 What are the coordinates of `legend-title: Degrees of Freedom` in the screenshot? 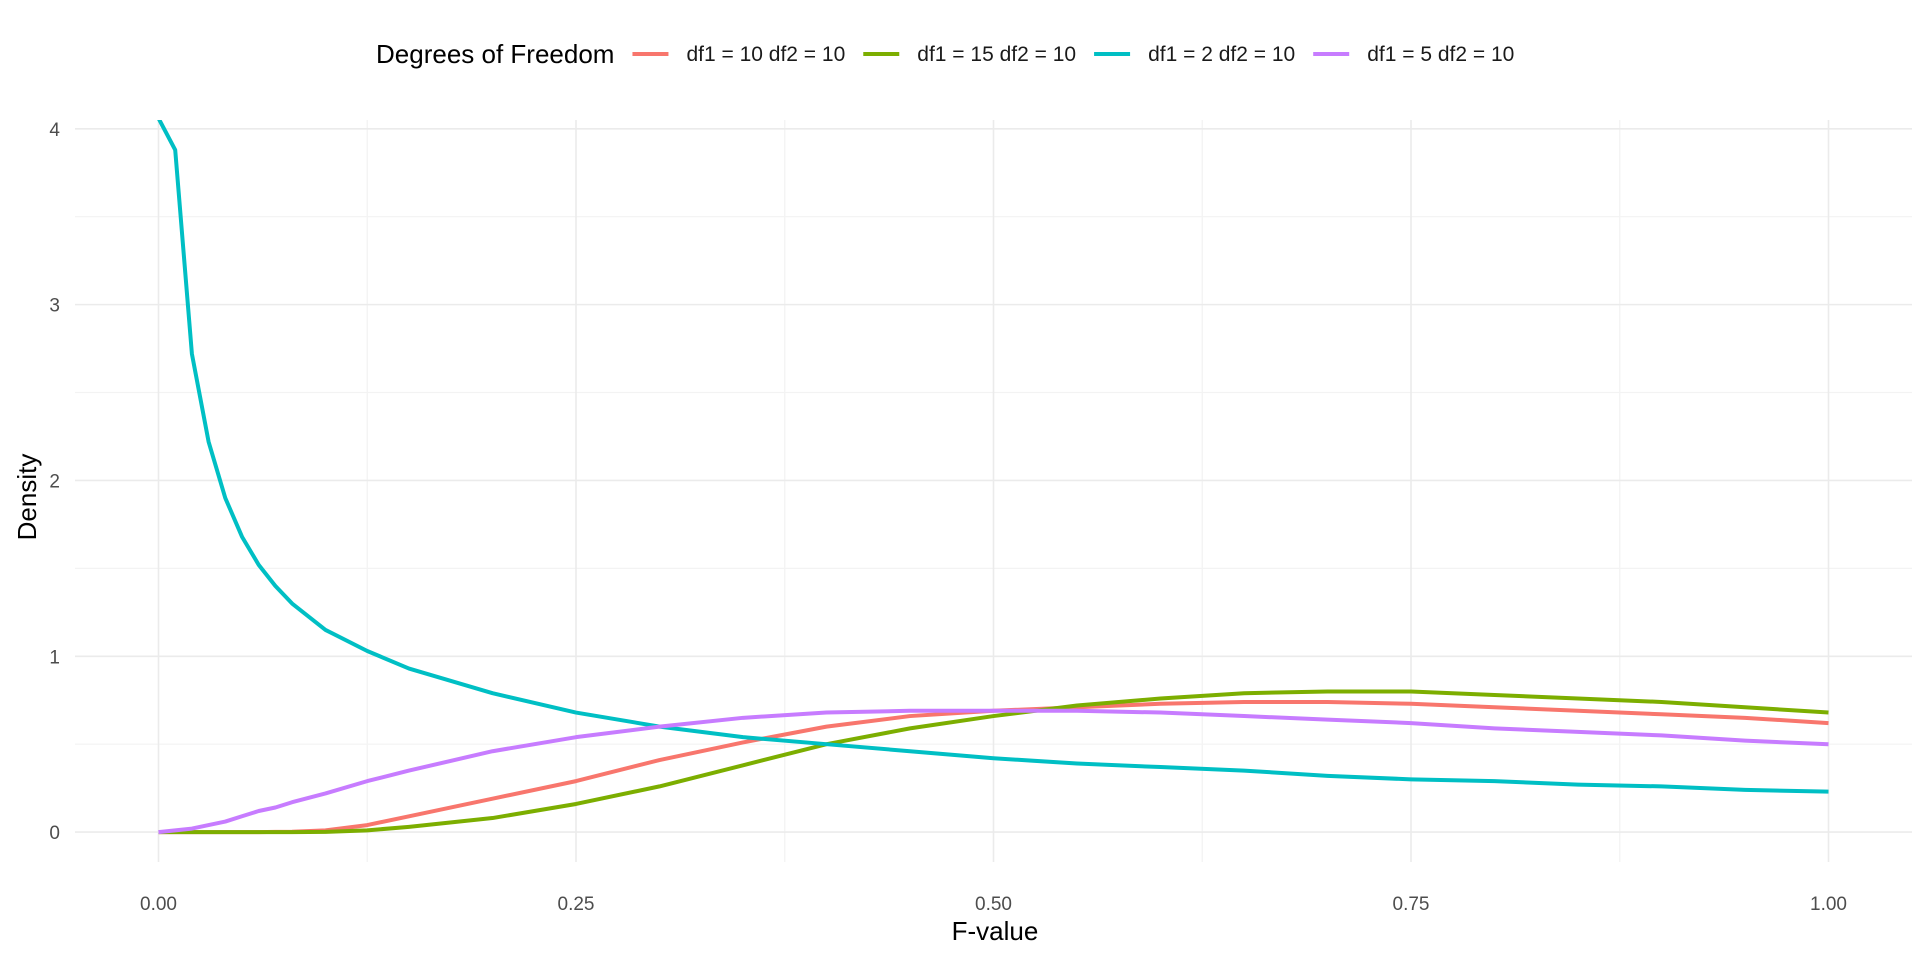 It's located at (495, 54).